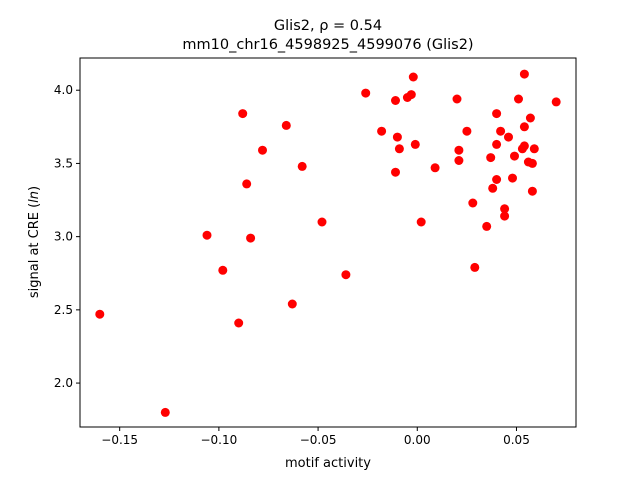 The height and width of the screenshot is (480, 640). Describe the element at coordinates (327, 45) in the screenshot. I see `chart-title-line2: mm10_chr16_4598925_4599076 (Glis2)` at that location.